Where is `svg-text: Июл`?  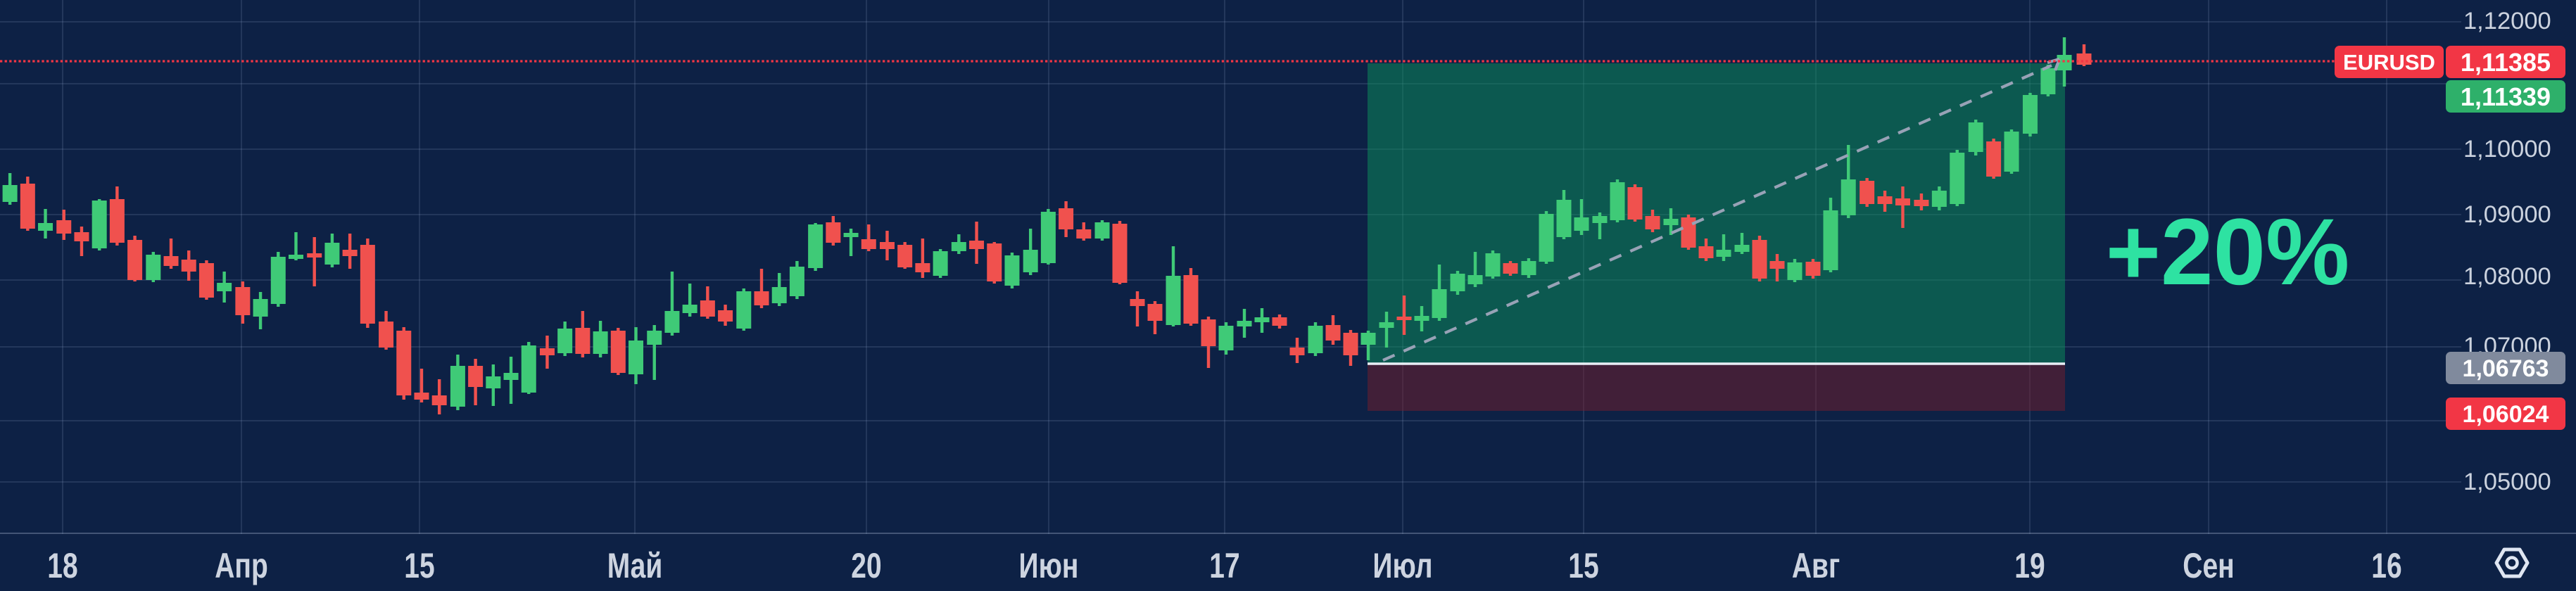
svg-text: Июл is located at coordinates (1402, 565).